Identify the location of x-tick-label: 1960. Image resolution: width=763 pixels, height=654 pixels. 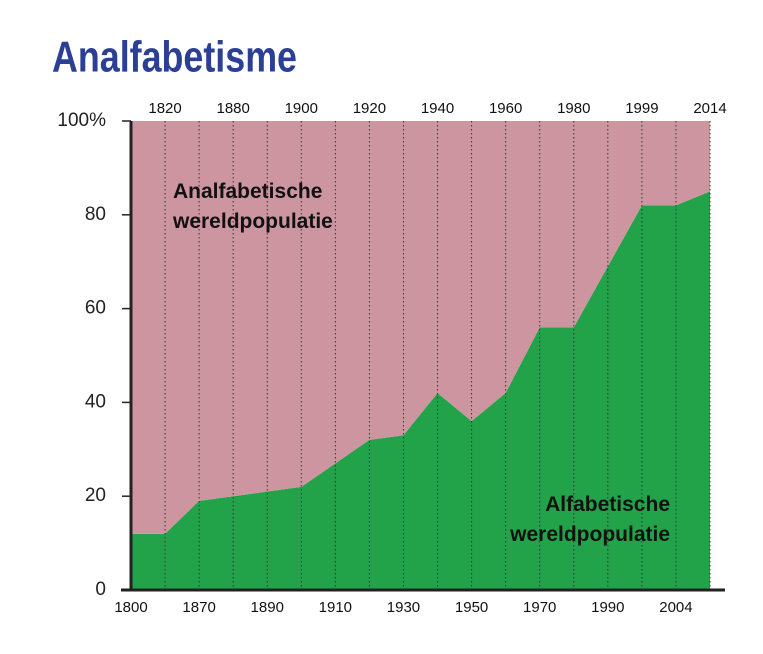
(505, 108).